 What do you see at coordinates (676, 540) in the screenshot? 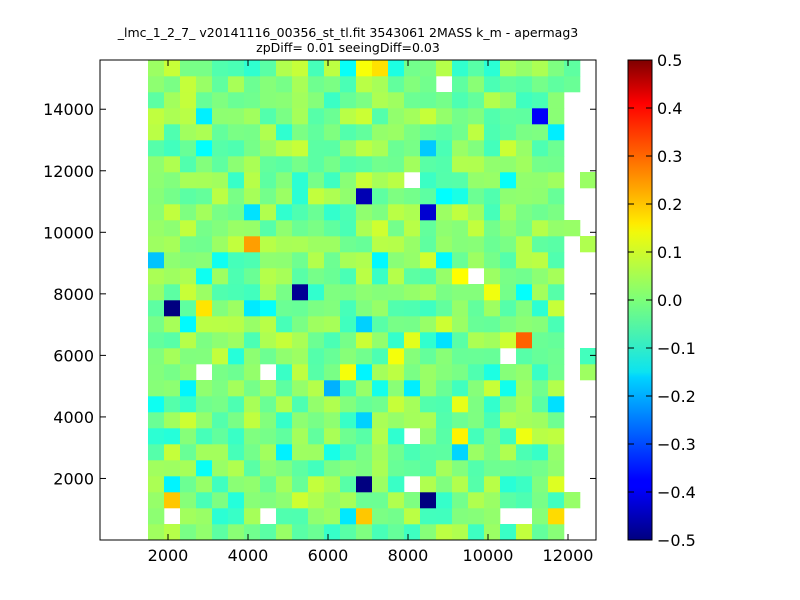
I see `colorbar-tick-label: −0.5` at bounding box center [676, 540].